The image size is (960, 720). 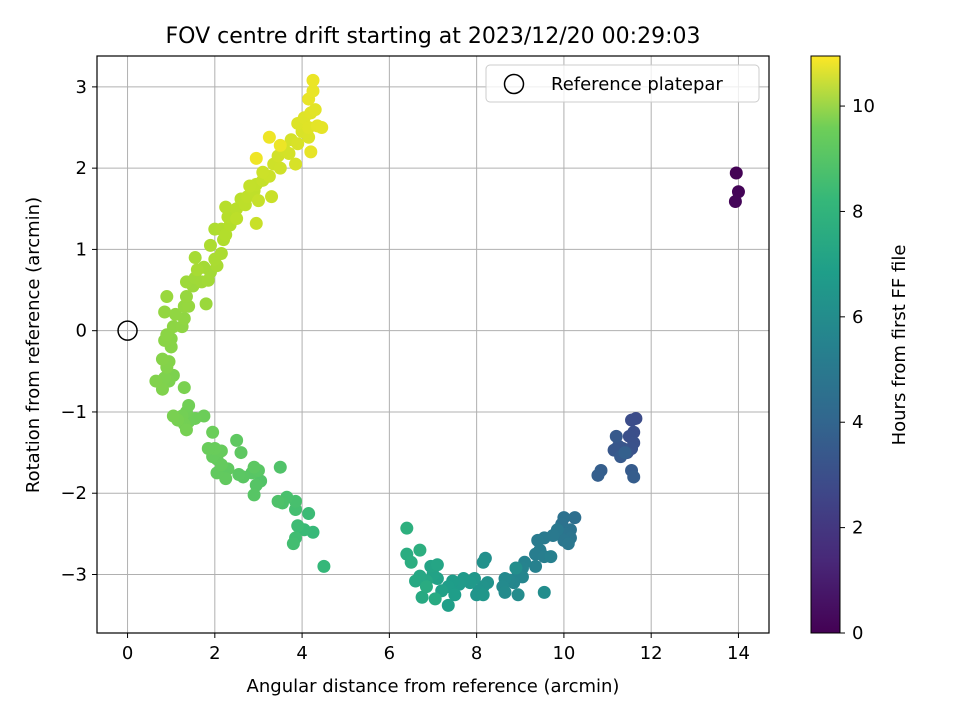 I want to click on y-axis-label: Rotation from reference (arcmin), so click(x=33, y=345).